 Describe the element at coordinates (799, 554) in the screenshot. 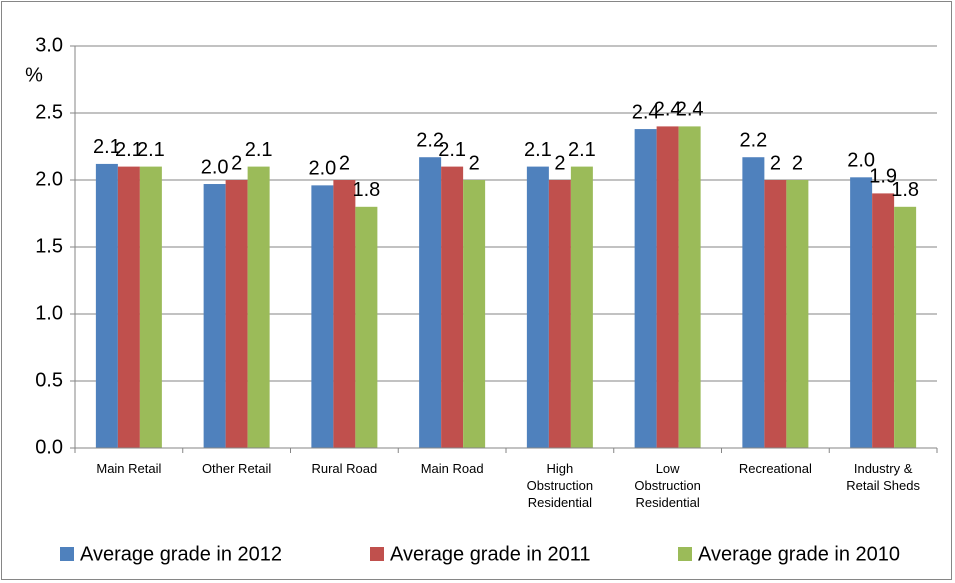

I see `legend-label: Average grade in 2010` at that location.